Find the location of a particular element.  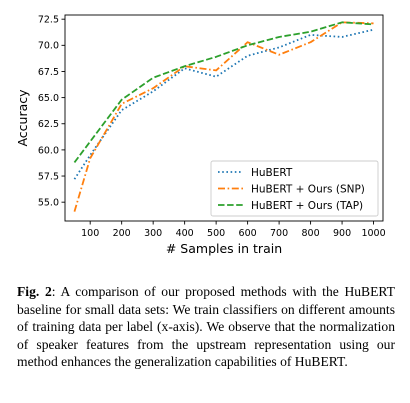

x-tick-label: 100 is located at coordinates (90, 233).